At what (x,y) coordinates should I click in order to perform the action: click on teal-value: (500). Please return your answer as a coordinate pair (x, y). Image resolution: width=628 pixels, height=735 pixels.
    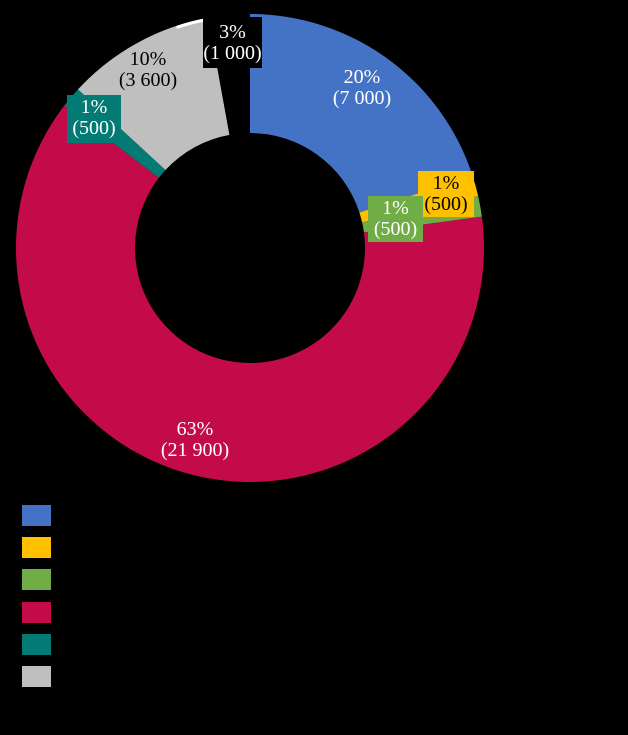
    Looking at the image, I should click on (94, 128).